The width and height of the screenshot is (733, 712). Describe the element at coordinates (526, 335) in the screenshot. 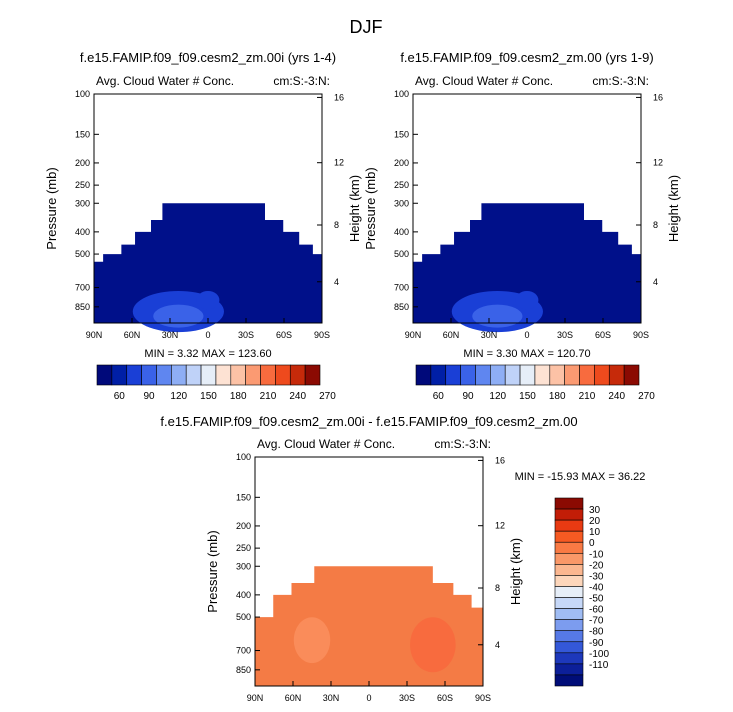

I see `x-tick-label: 0` at that location.